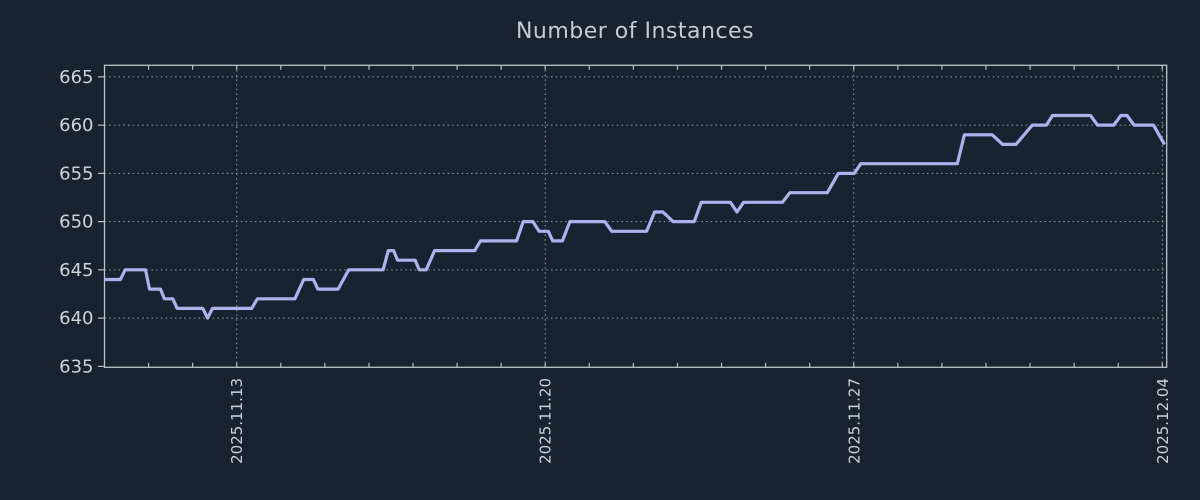 The width and height of the screenshot is (1200, 500). Describe the element at coordinates (76, 318) in the screenshot. I see `y-axis-tick-label: 640` at that location.